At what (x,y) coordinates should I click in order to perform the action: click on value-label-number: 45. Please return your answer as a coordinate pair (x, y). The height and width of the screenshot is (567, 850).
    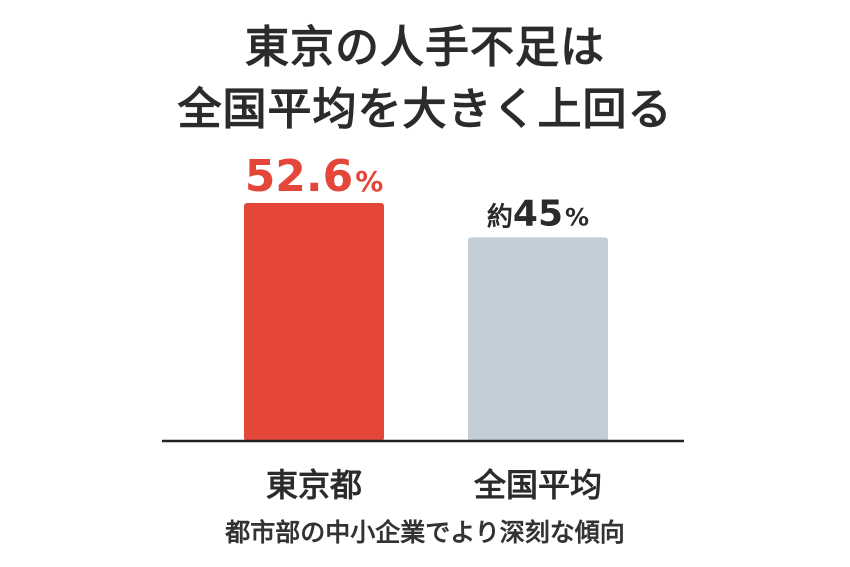
    Looking at the image, I should click on (538, 213).